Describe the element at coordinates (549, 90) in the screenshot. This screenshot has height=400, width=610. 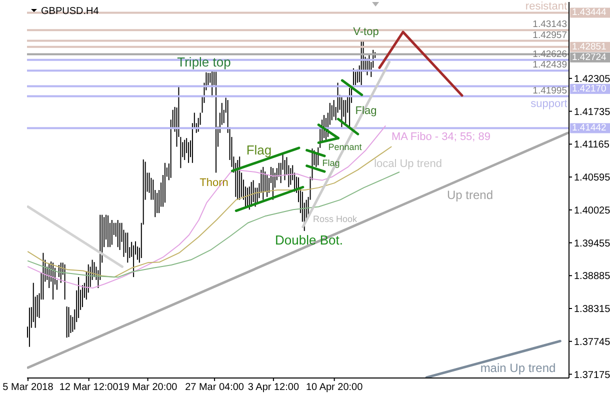
I see `annotation: 1.41995` at that location.